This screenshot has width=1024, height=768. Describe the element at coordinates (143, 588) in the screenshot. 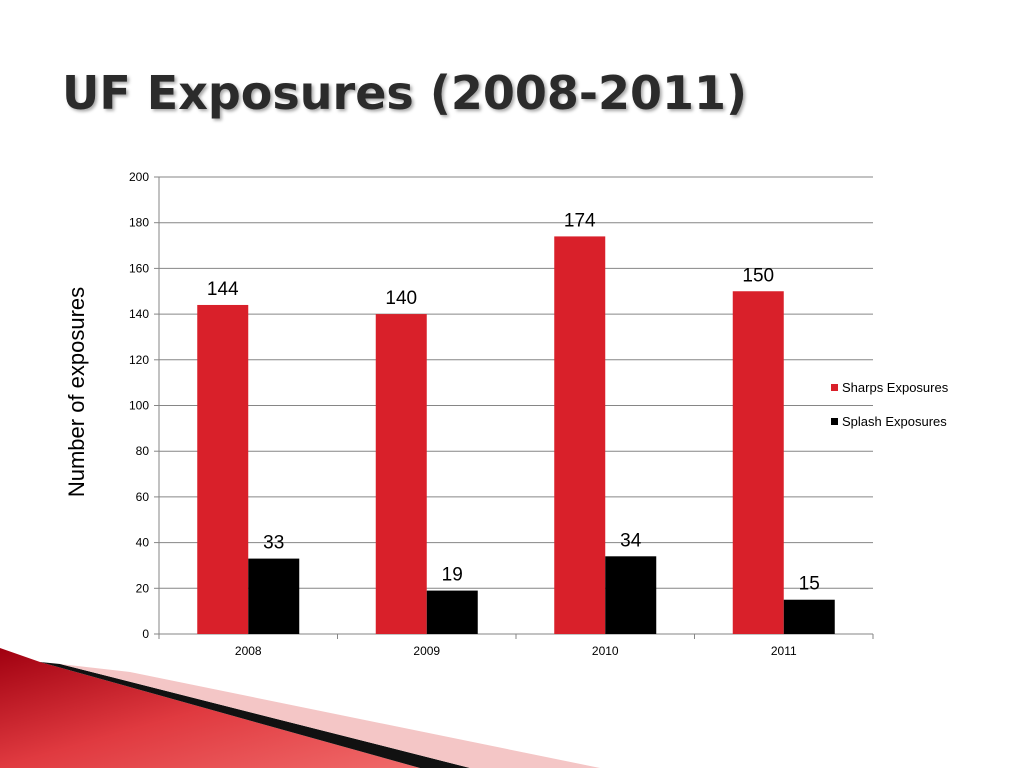

I see `y-tick-label: 20` at that location.